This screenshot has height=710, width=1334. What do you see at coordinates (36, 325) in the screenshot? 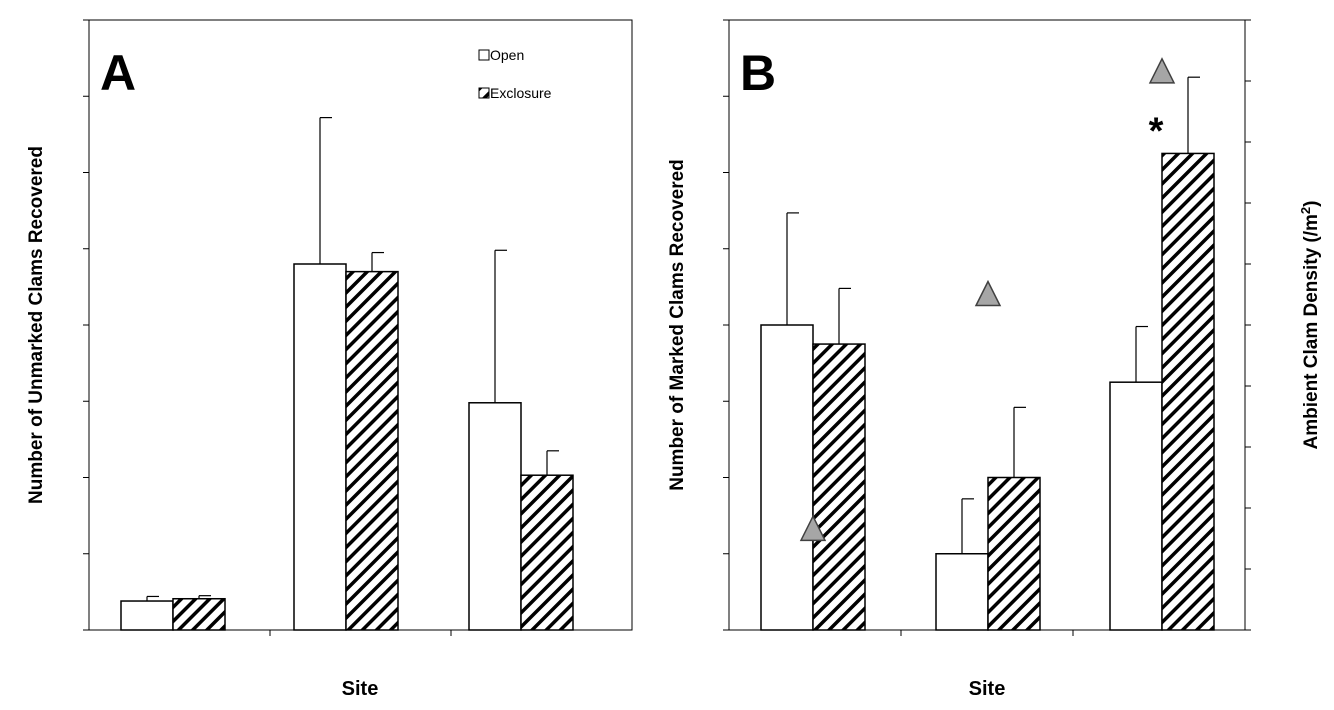
I see `panel-a-y-axis-title: Number of Unmarked Clams Recovered` at bounding box center [36, 325].